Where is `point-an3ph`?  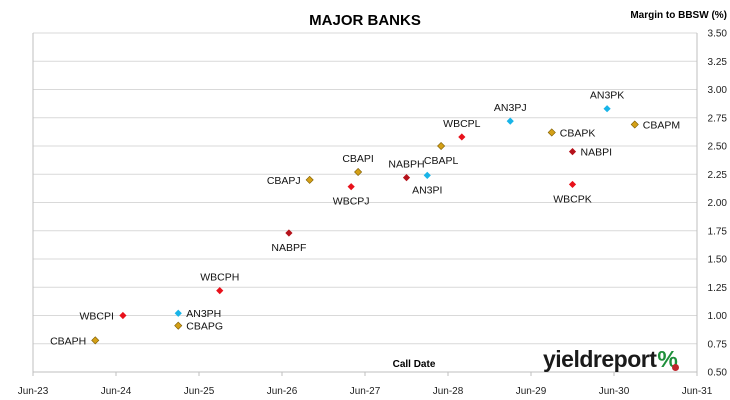 point-an3ph is located at coordinates (178, 313).